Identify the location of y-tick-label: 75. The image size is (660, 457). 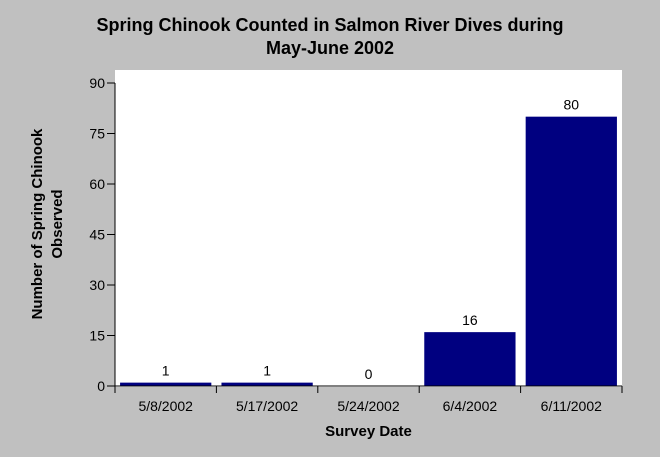
(97, 134).